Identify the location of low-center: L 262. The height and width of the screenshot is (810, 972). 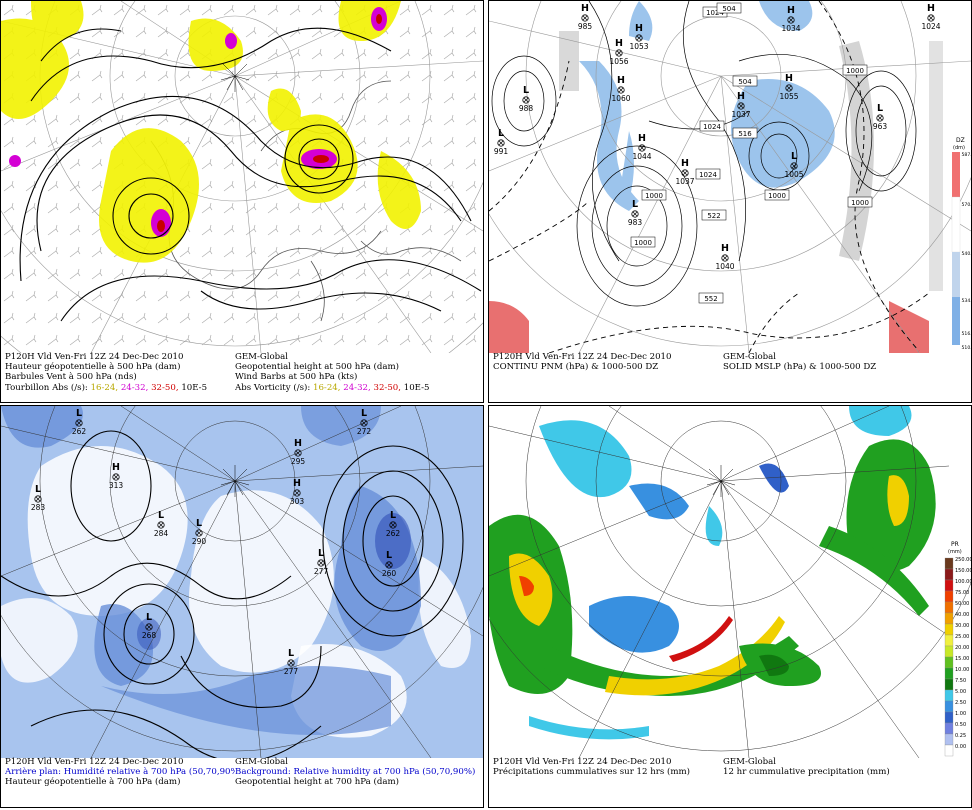
(79, 422).